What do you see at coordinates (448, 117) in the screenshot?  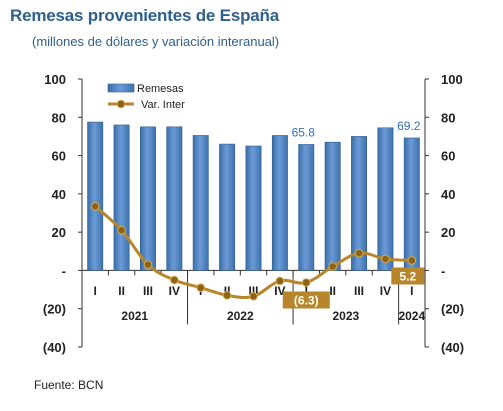 I see `y2-tick-label: 80` at bounding box center [448, 117].